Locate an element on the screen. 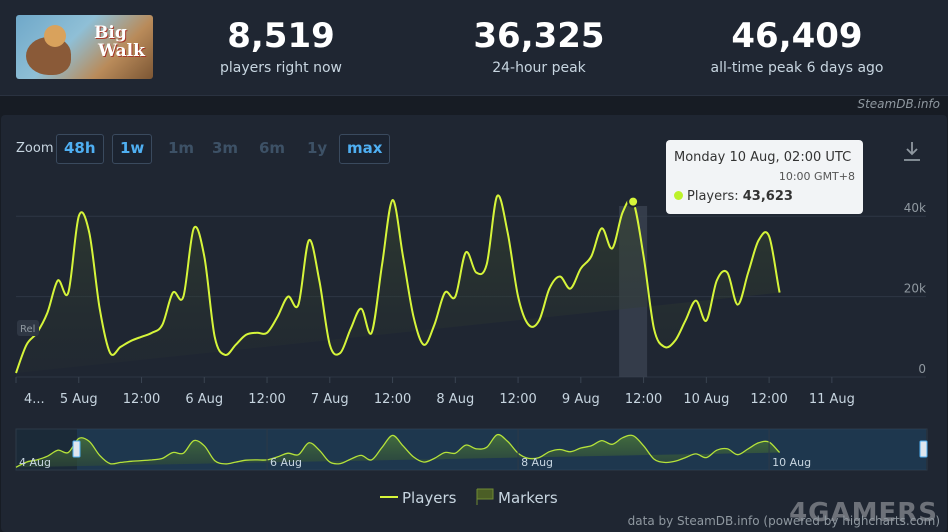 This screenshot has height=532, width=948. legend-players: Players is located at coordinates (429, 498).